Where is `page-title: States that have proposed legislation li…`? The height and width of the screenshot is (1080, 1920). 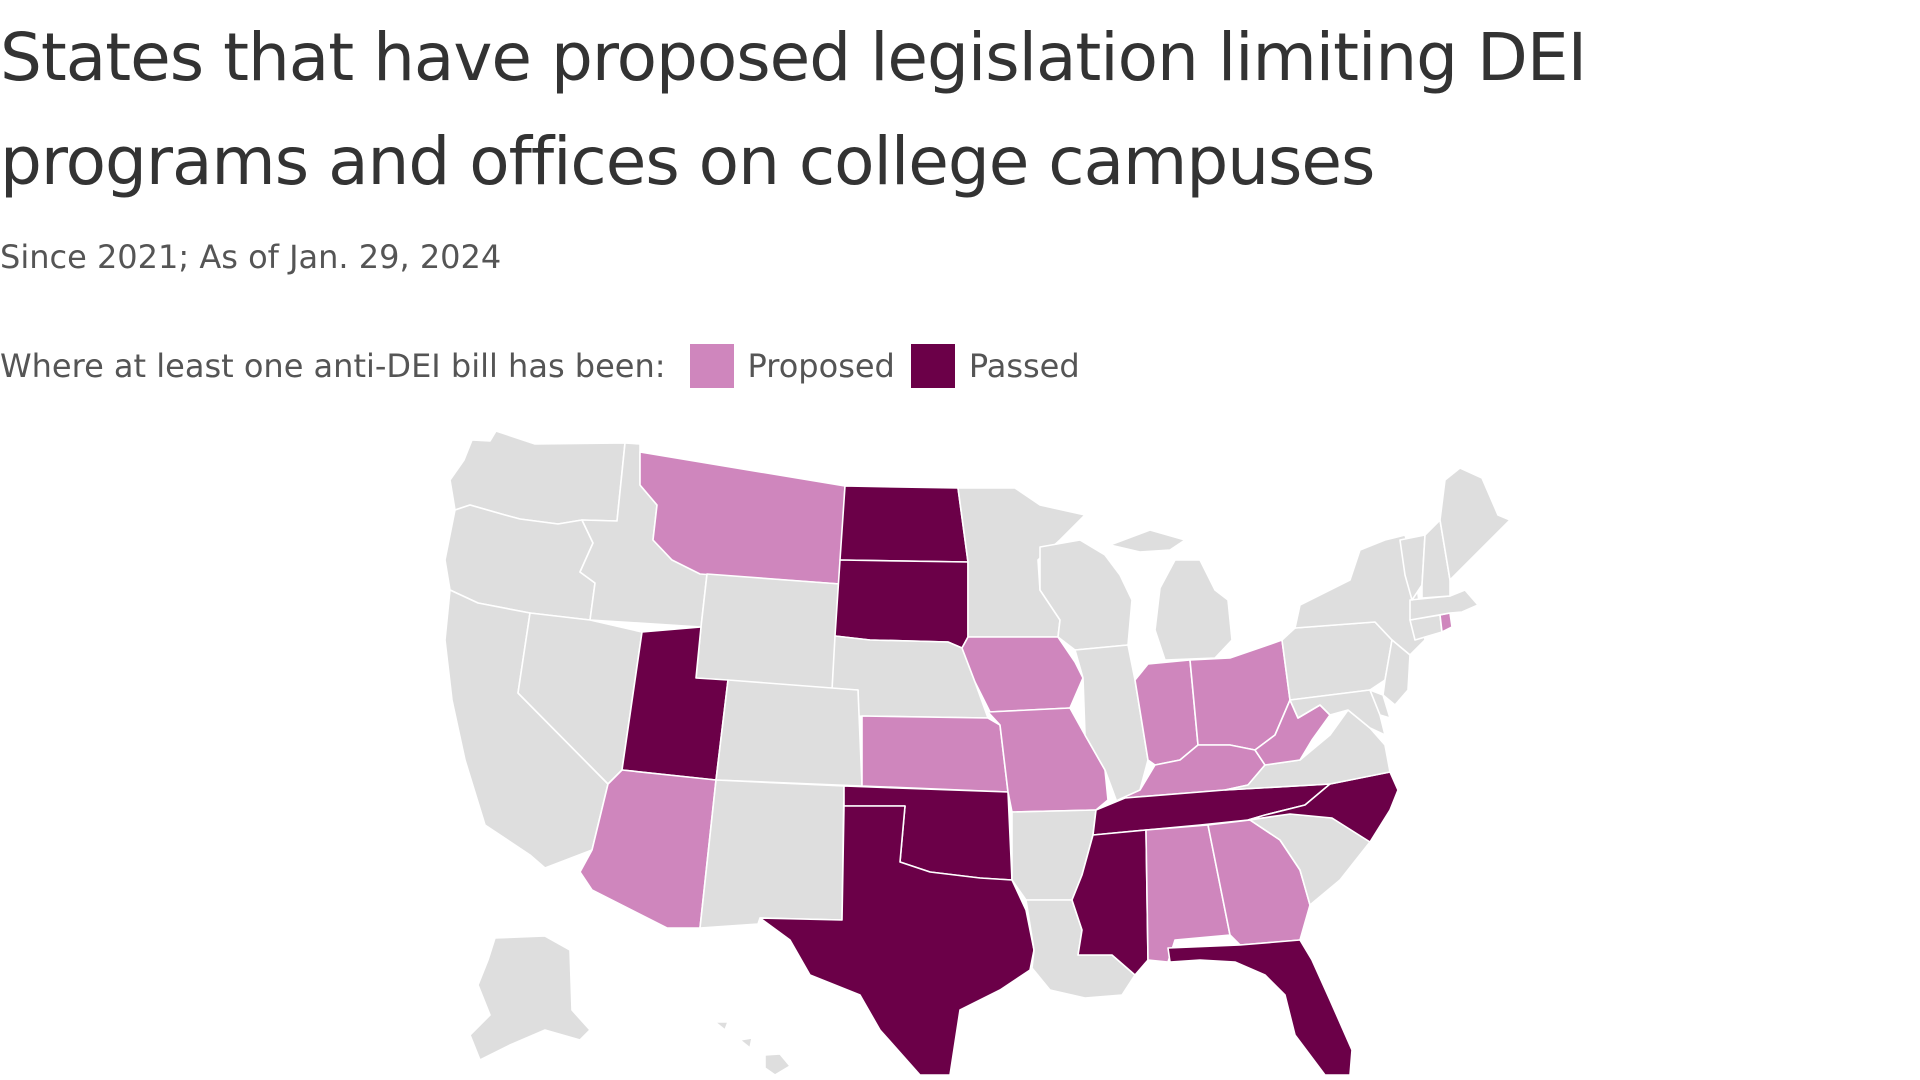
page-title: States that have proposed legislation li… is located at coordinates (793, 109).